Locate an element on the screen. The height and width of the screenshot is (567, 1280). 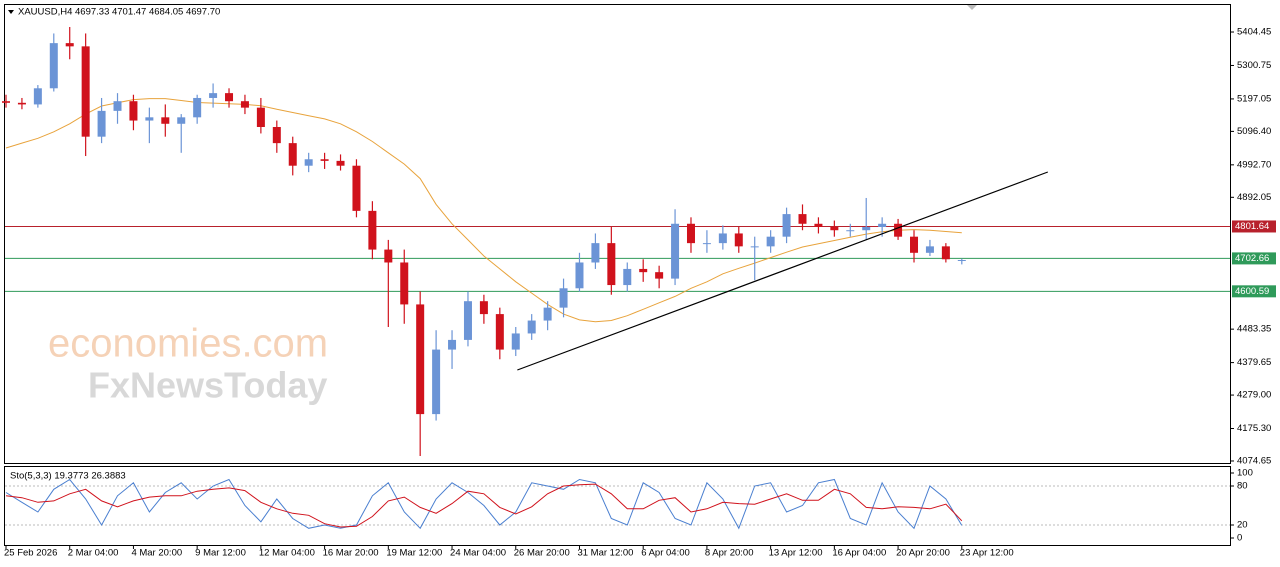
y-tick-label: 20 is located at coordinates (1242, 525).